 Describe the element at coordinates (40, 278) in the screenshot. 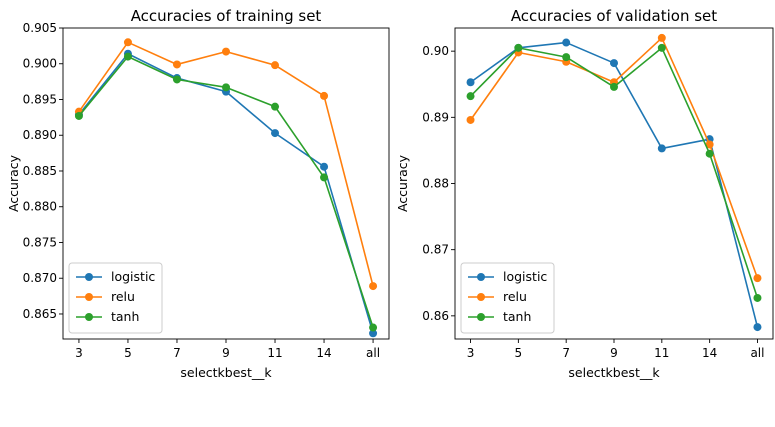

I see `y-tick-label: 0.870` at that location.